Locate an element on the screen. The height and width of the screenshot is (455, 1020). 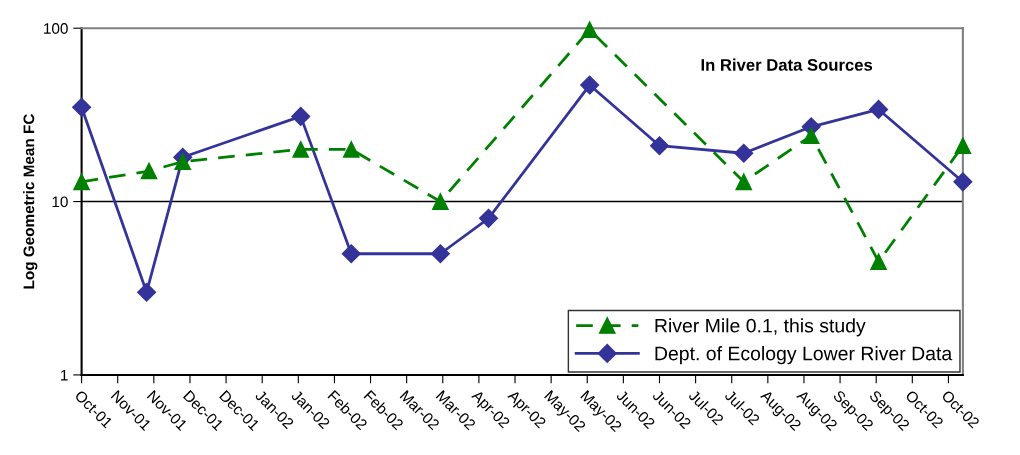
y-tick-label: 100 is located at coordinates (56, 28).